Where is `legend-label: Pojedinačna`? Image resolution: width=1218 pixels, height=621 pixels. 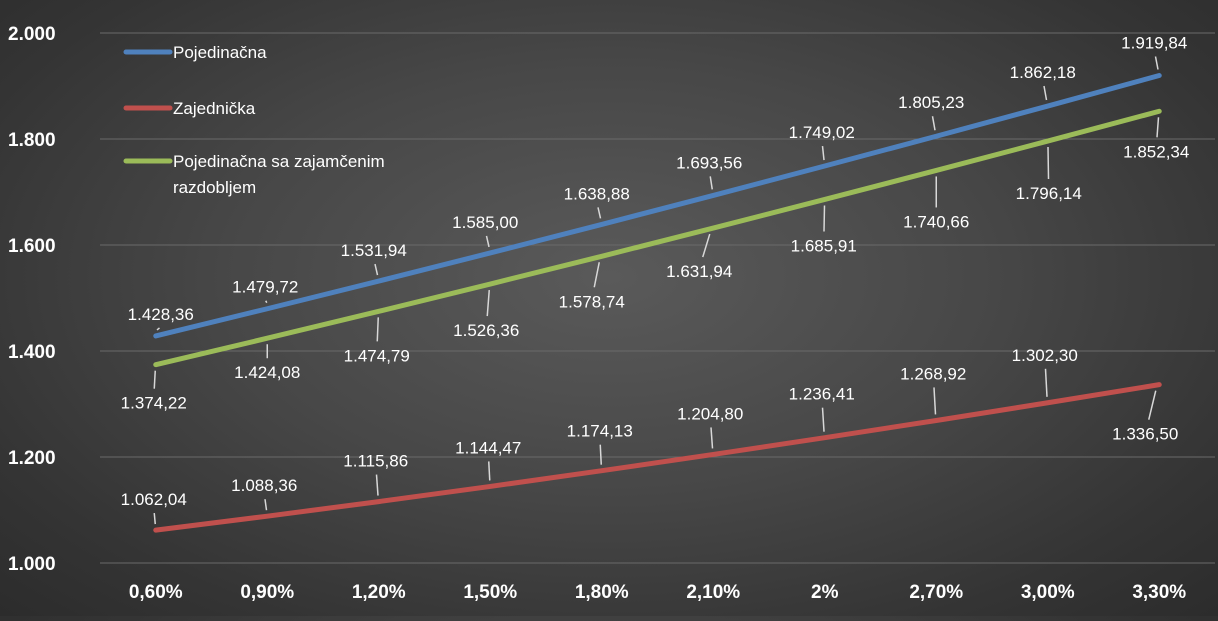
legend-label: Pojedinačna is located at coordinates (220, 52).